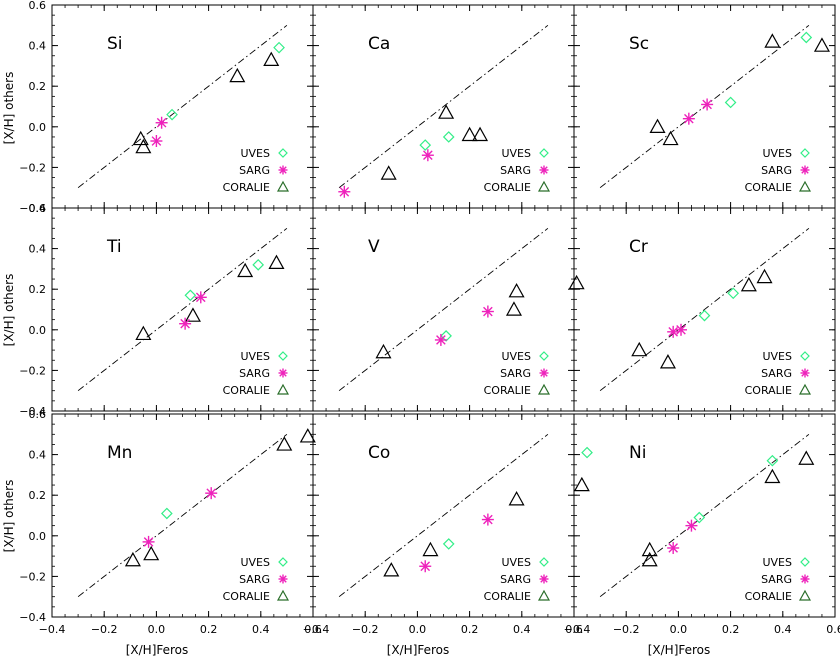 This screenshot has width=840, height=658. What do you see at coordinates (316, 629) in the screenshot?
I see `x-tick-label: −0.4` at bounding box center [316, 629].